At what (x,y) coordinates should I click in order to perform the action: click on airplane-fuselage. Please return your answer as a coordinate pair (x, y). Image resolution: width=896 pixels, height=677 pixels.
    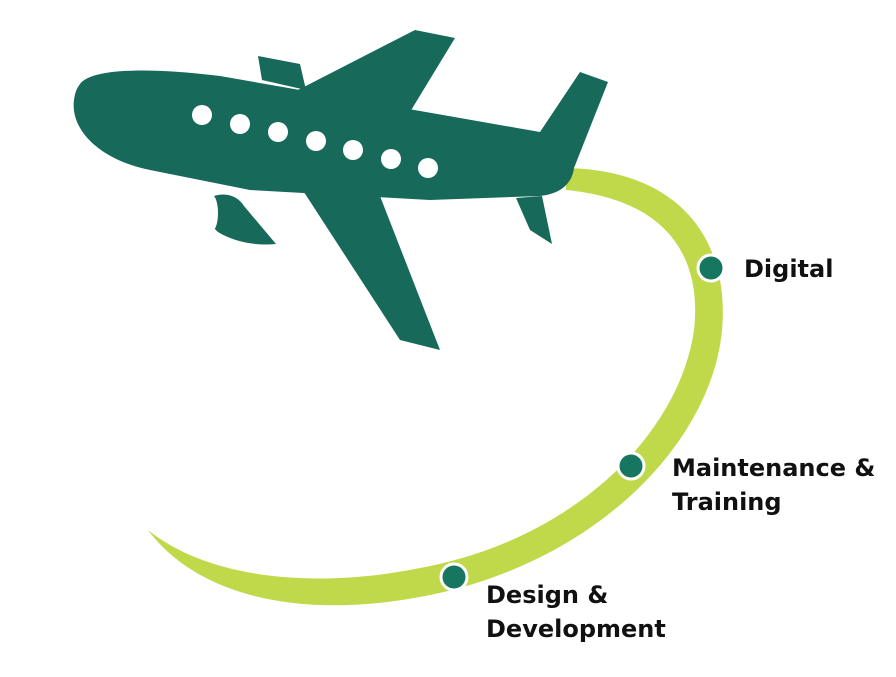
    Looking at the image, I should click on (340, 135).